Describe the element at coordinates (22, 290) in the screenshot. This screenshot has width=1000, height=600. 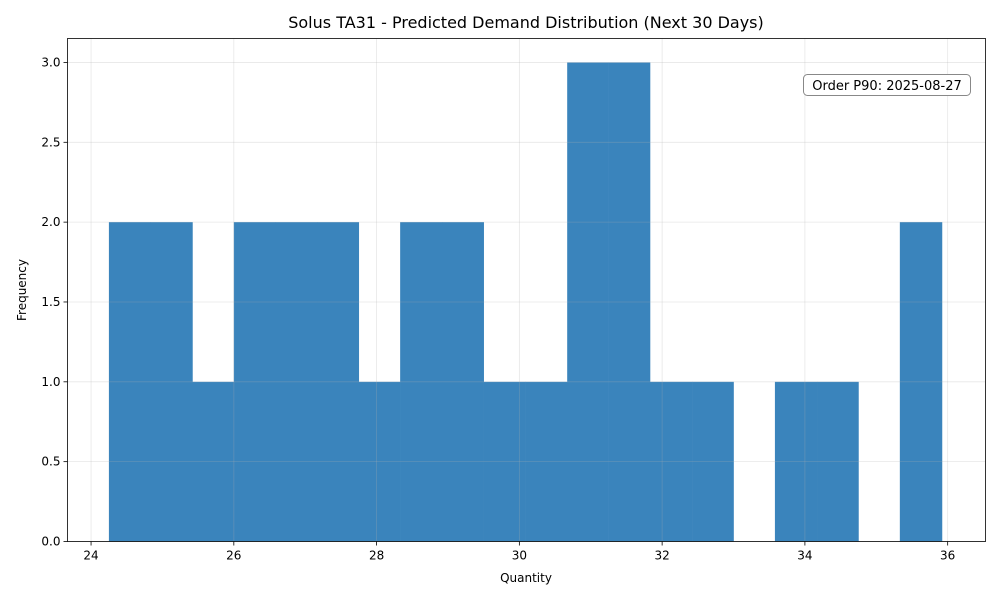
I see `y-axis-label: Frequency` at that location.